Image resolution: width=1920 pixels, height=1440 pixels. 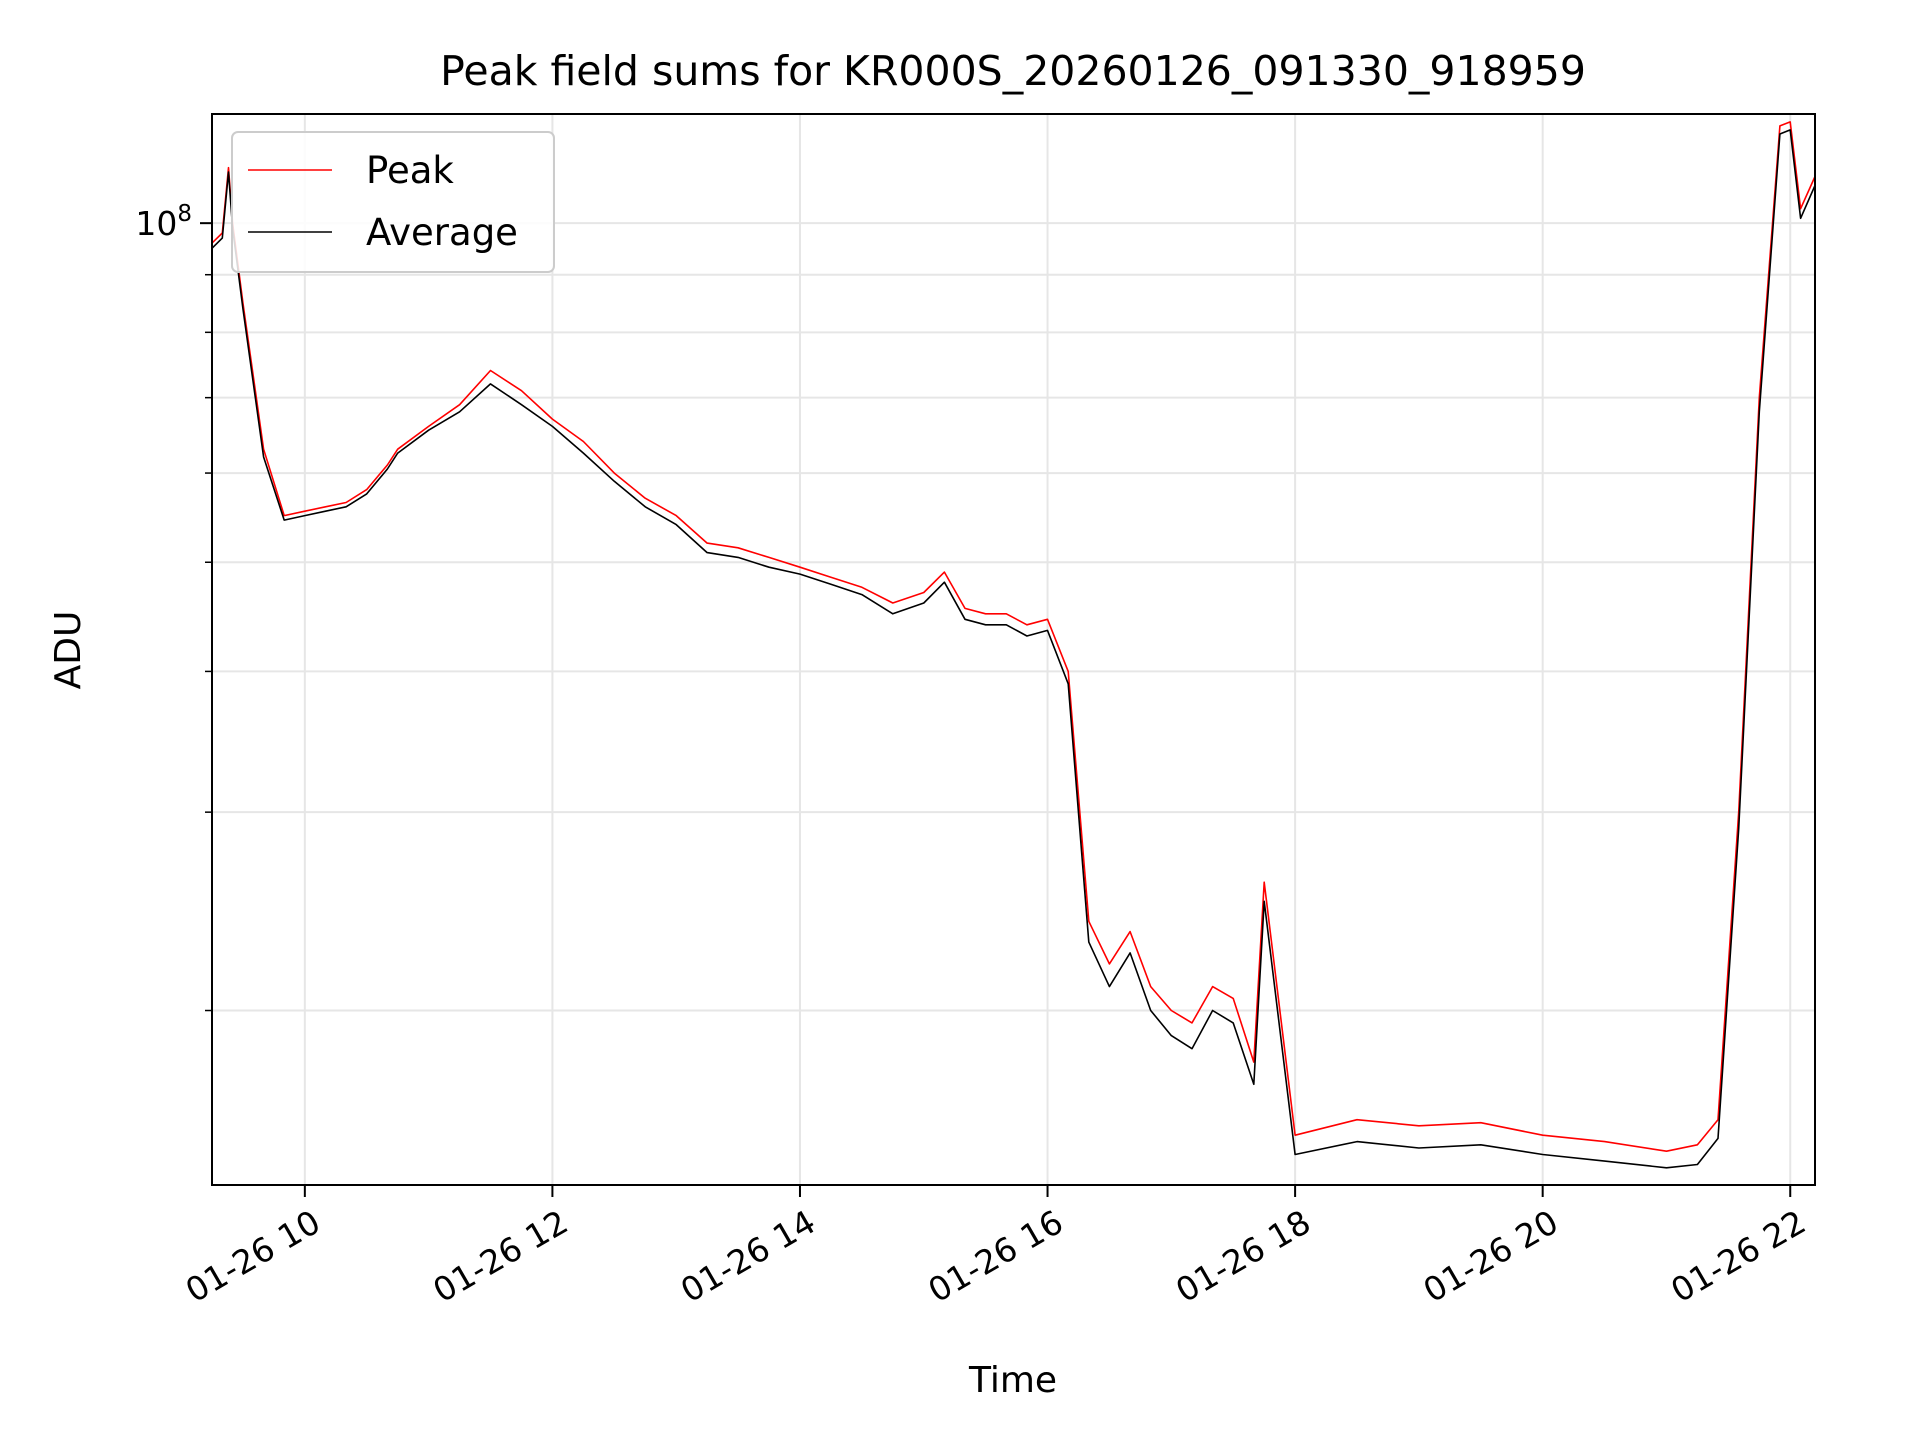 What do you see at coordinates (442, 232) in the screenshot?
I see `legend-average-label: Average` at bounding box center [442, 232].